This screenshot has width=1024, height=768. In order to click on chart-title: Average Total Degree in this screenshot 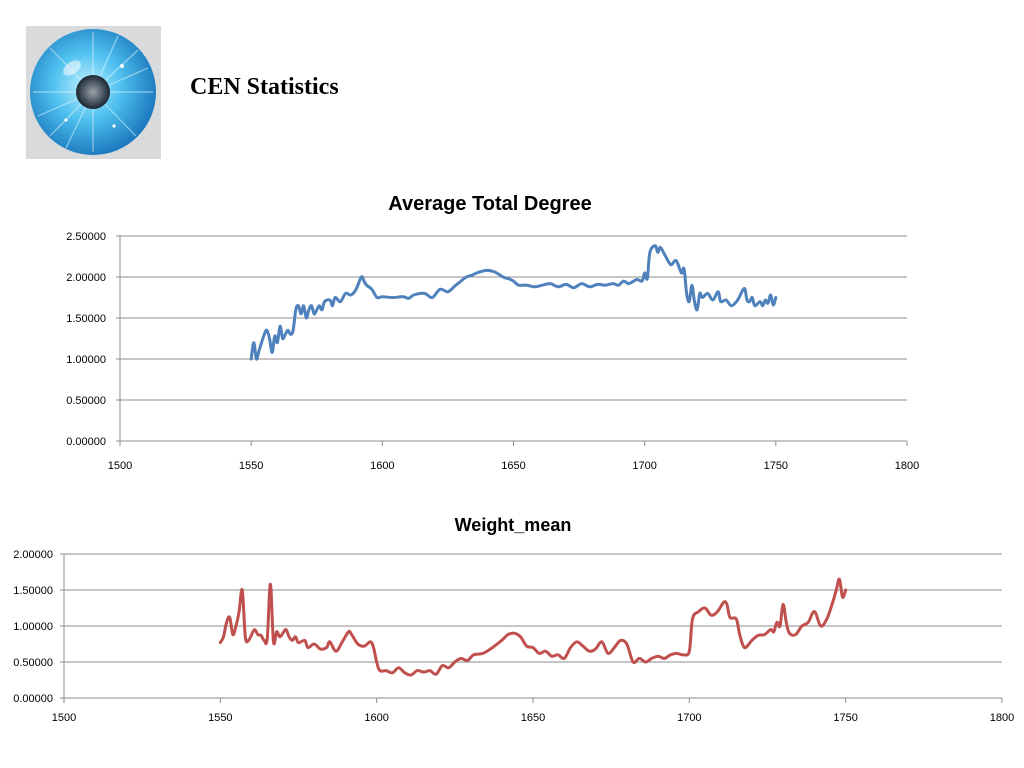, I will do `click(489, 204)`.